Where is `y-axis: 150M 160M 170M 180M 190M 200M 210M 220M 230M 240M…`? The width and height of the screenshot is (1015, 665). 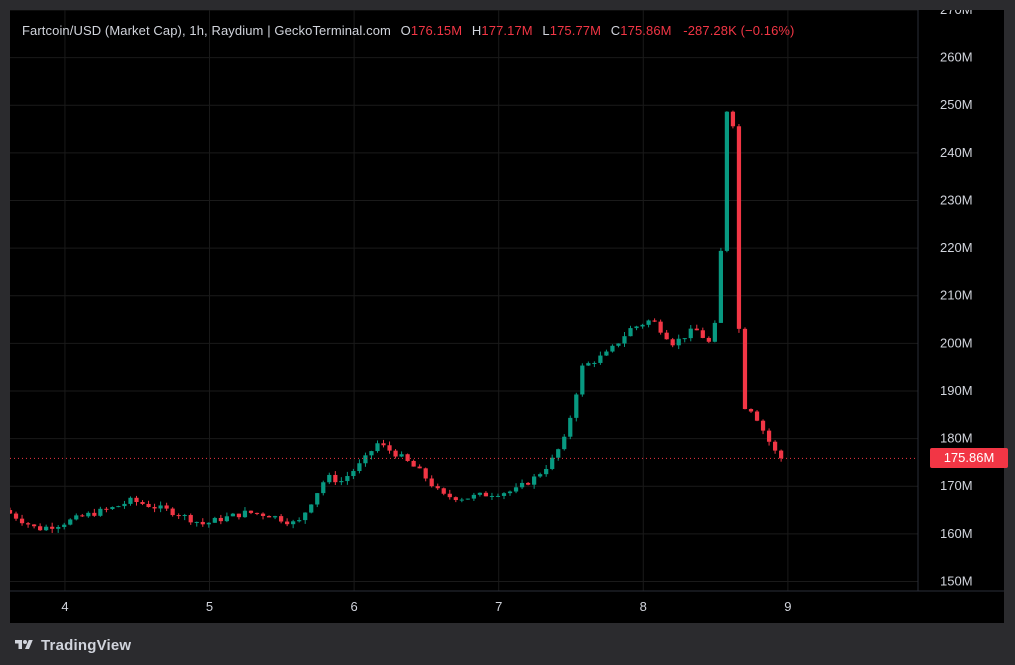 y-axis: 150M 160M 170M 180M 190M 200M 210M 220M 230M 240M… is located at coordinates (956, 299).